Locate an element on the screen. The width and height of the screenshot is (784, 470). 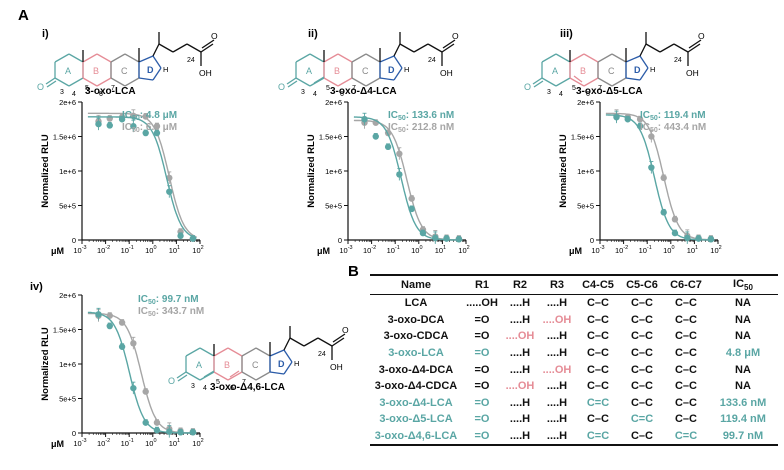
ketone-bond is located at coordinates (291, 81).